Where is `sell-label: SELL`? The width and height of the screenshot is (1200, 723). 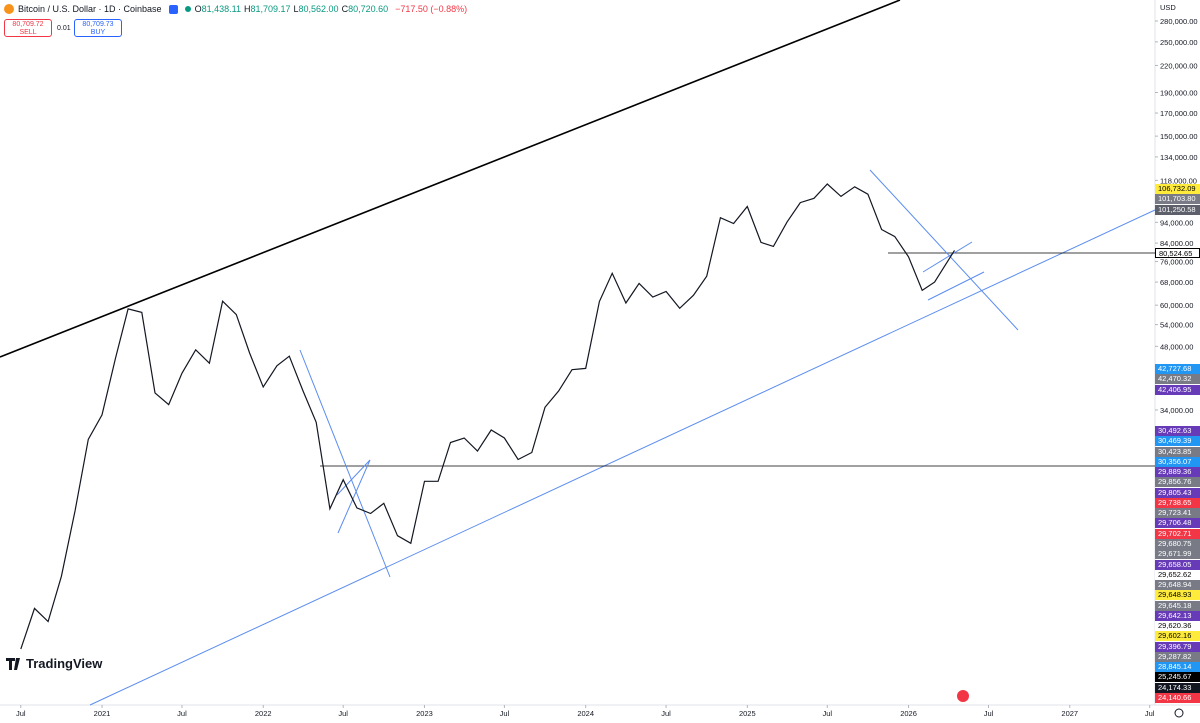
sell-label: SELL is located at coordinates (28, 32).